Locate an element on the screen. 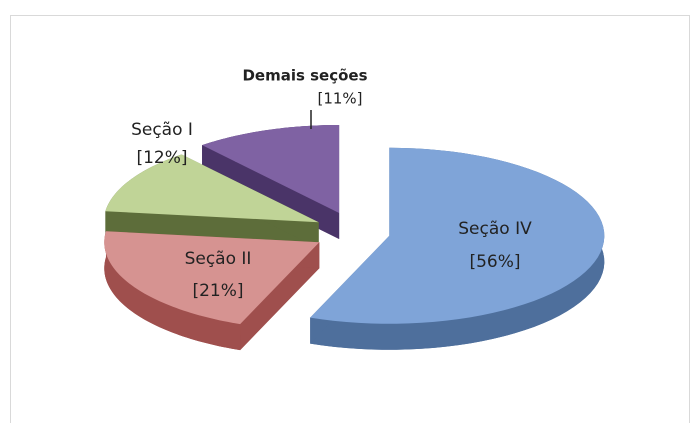  slice-value-label: [11%] is located at coordinates (339, 99).